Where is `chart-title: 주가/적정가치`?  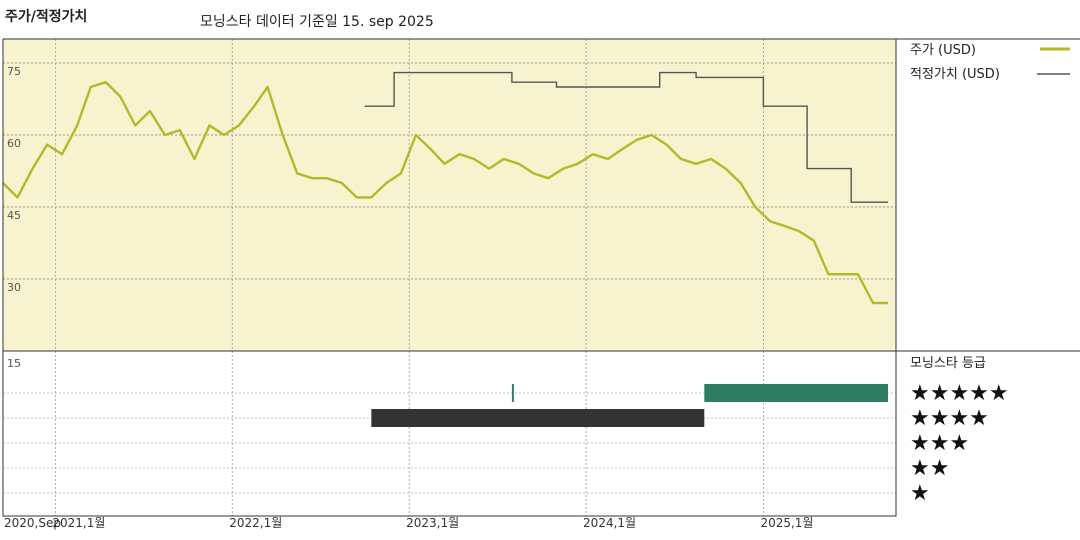
chart-title: 주가/적정가치 is located at coordinates (46, 16).